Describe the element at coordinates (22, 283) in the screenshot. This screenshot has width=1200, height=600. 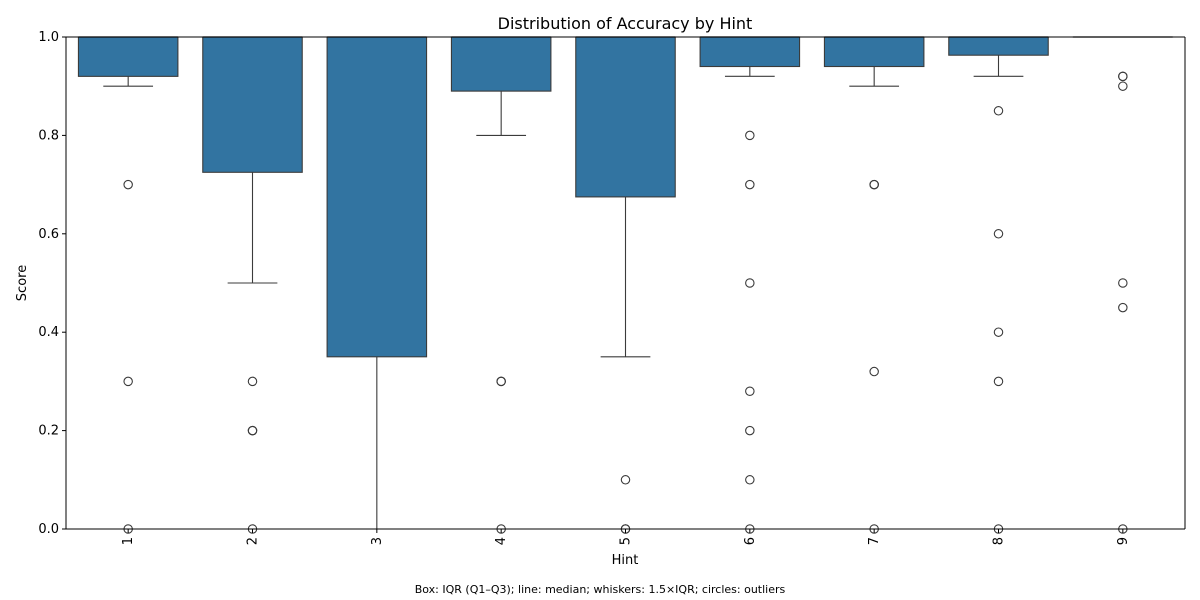
I see `y-axis-label: Score` at that location.